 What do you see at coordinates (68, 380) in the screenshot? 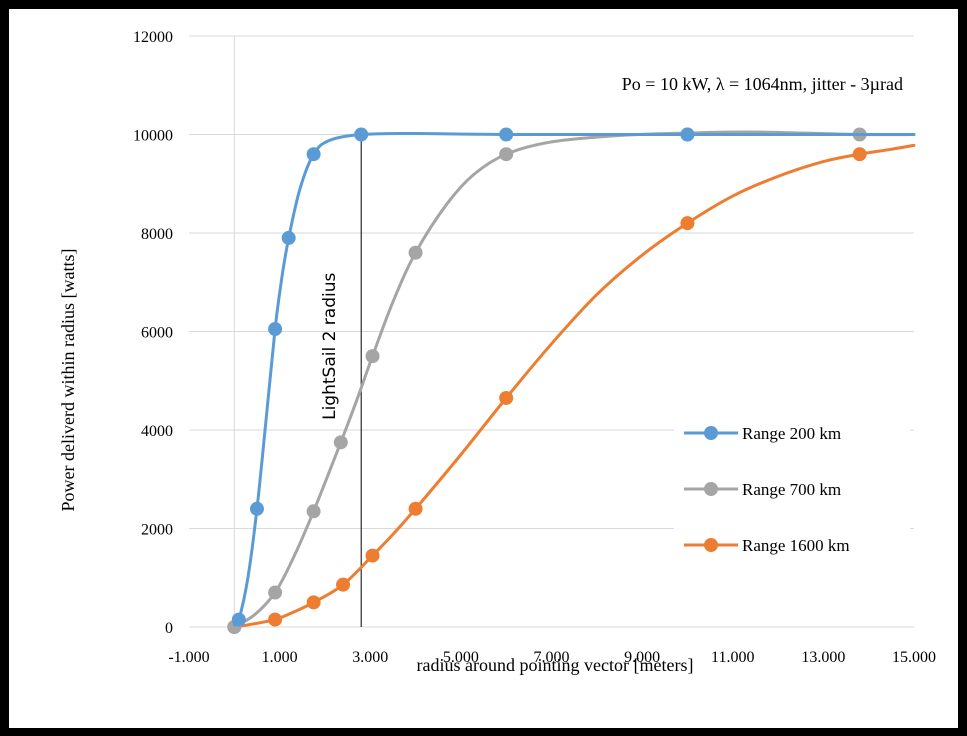
I see `y-axis-title: Power deliverd within radius [watts]` at bounding box center [68, 380].